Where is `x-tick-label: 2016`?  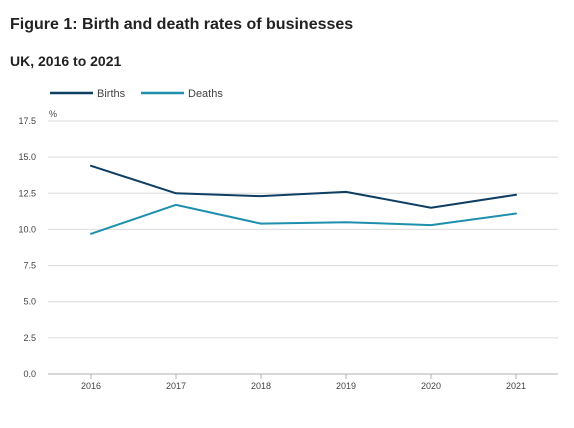 x-tick-label: 2016 is located at coordinates (91, 386).